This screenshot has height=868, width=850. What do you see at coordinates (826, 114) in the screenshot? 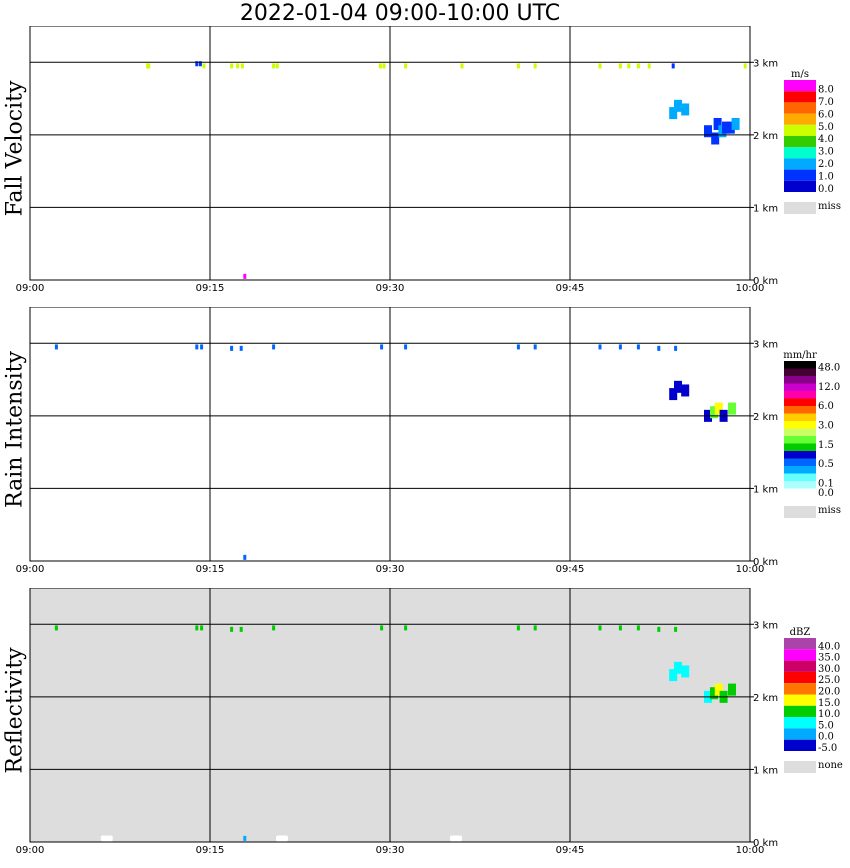
I see `fall_velocity-colorbar-label: 6.0` at bounding box center [826, 114].